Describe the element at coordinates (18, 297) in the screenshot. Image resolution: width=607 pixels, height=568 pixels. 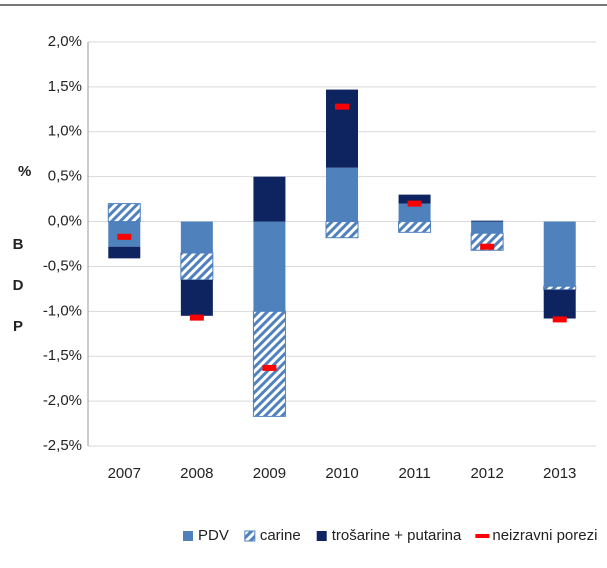
I see `y-axis-label-vertical: BDP` at that location.